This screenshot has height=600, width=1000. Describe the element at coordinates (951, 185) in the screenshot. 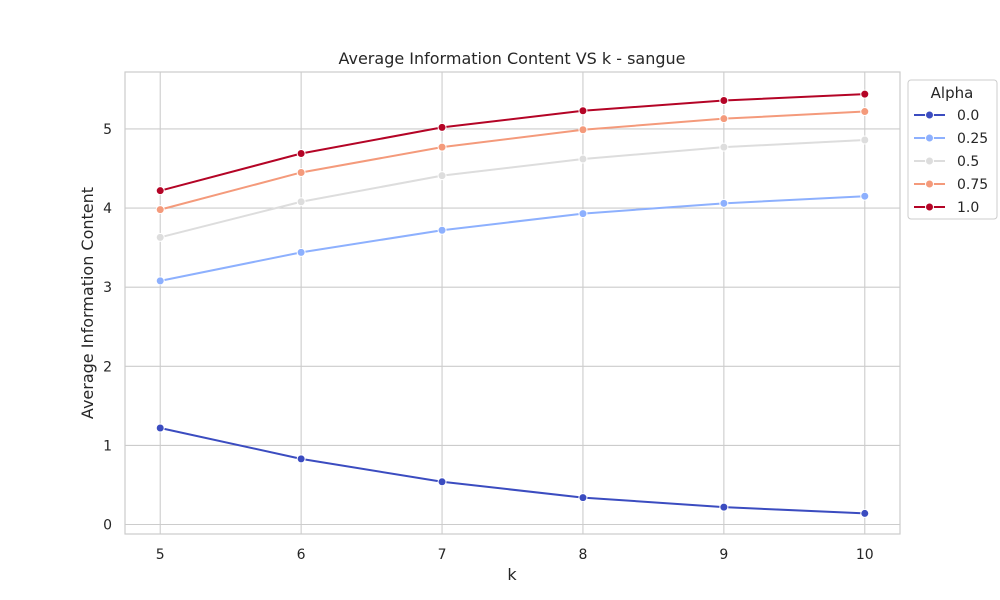

I see `legend-item: 0.75` at that location.